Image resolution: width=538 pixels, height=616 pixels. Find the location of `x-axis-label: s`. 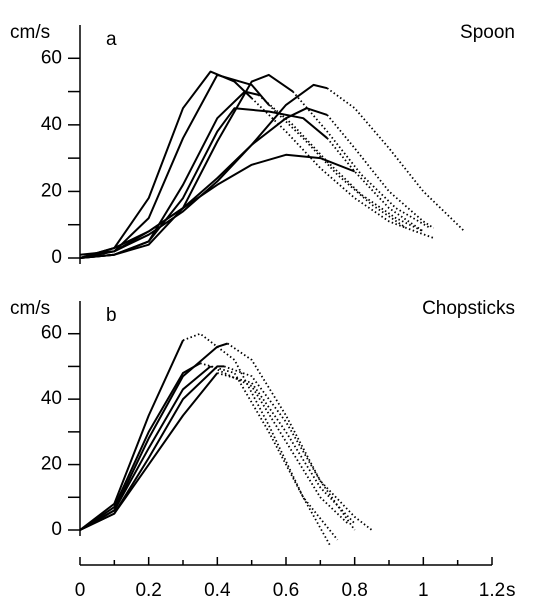

x-axis-label: s is located at coordinates (511, 590).